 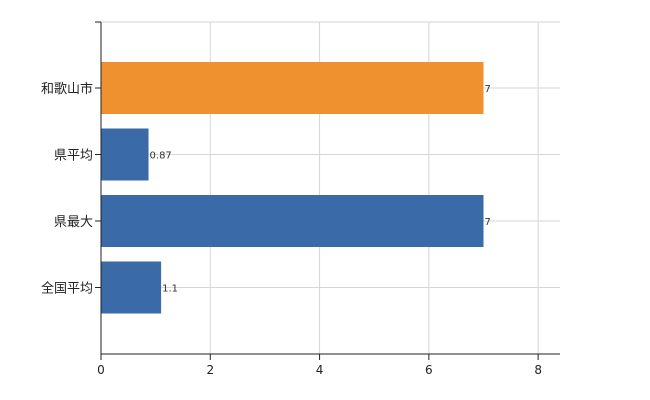 I want to click on x-tick-label: 8, so click(x=538, y=370).